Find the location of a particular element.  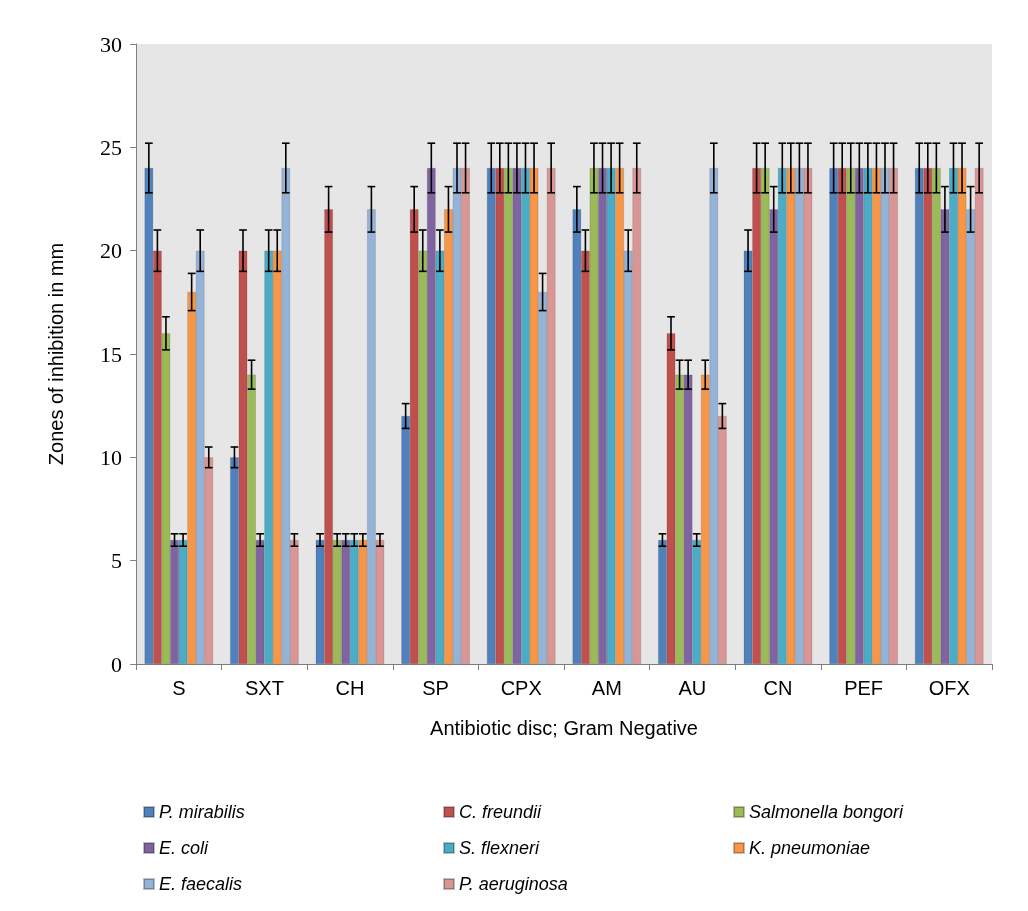

legend-label: S. flexneri is located at coordinates (500, 848).